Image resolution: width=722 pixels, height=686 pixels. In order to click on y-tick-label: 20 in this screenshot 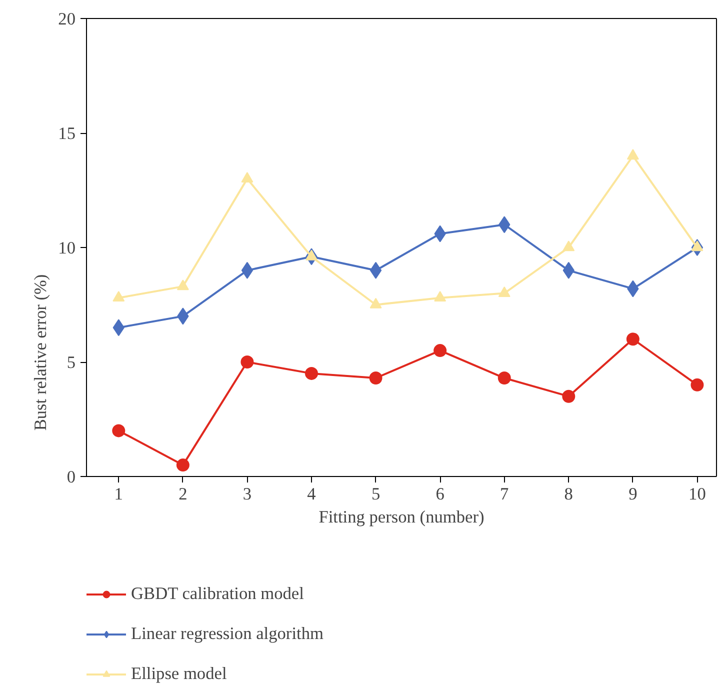, I will do `click(67, 19)`.